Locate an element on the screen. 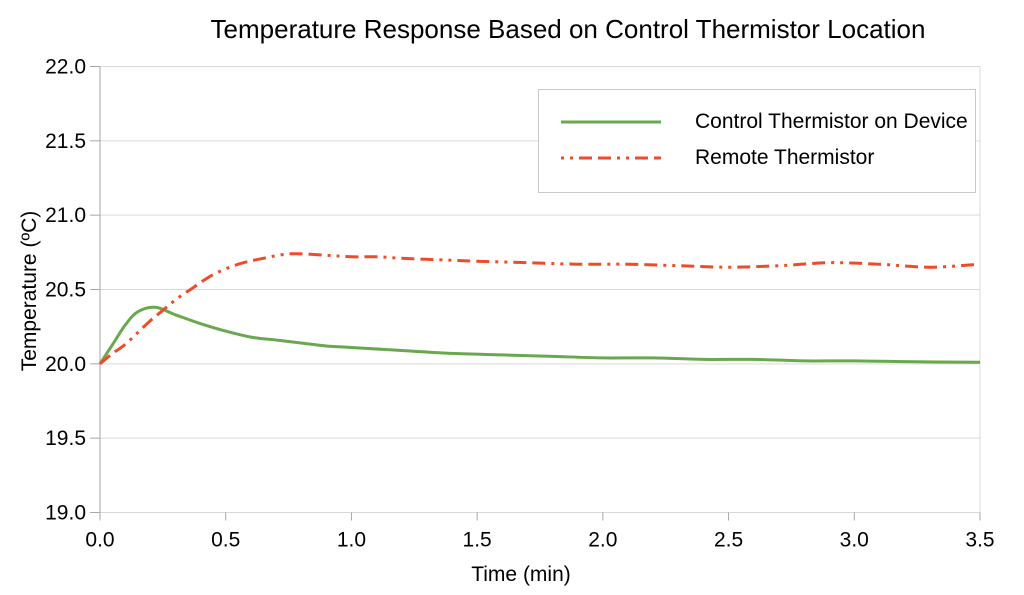 This screenshot has height=595, width=1024. x-tick-label: 1.5 is located at coordinates (477, 540).